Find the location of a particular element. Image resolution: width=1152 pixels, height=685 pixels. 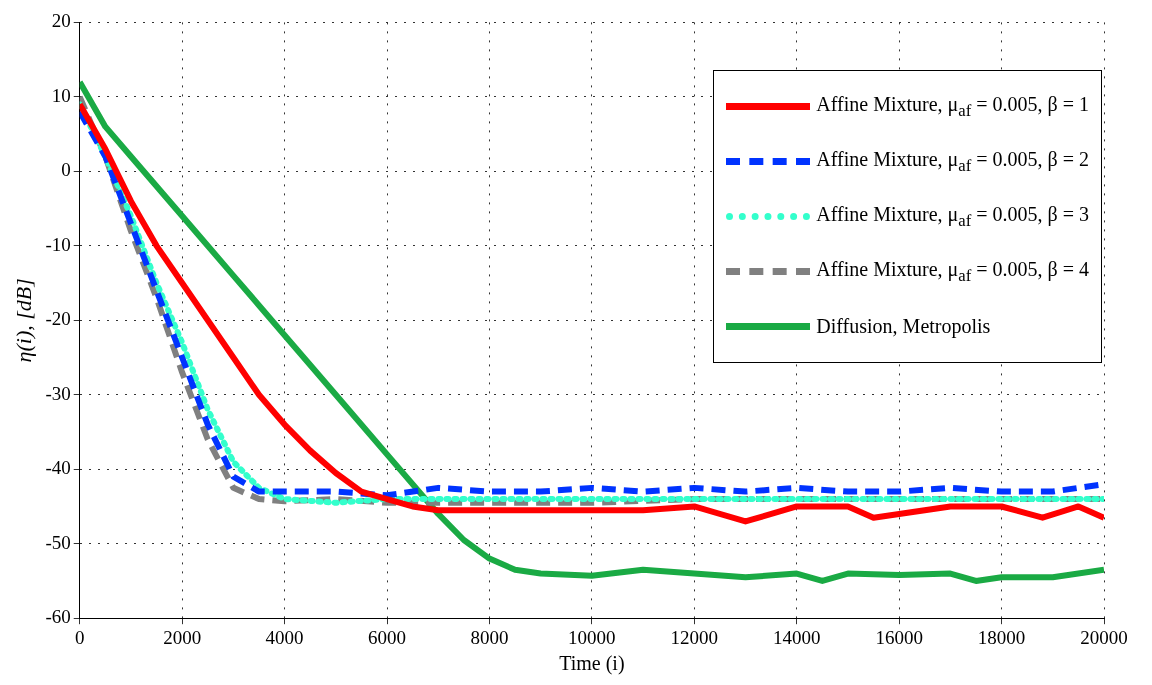

x-tick-label: 8000 is located at coordinates (489, 637).